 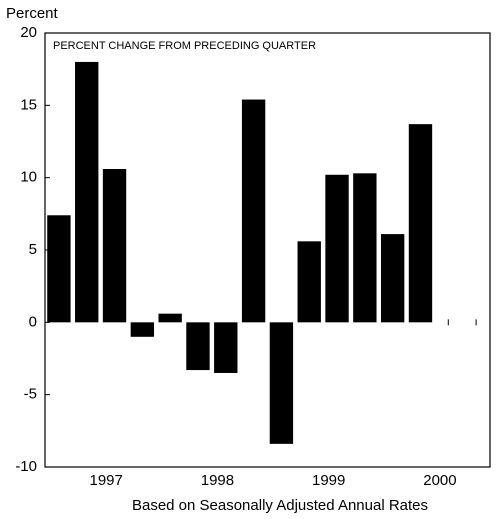 I want to click on y-tick-label: 0, so click(x=33, y=321).